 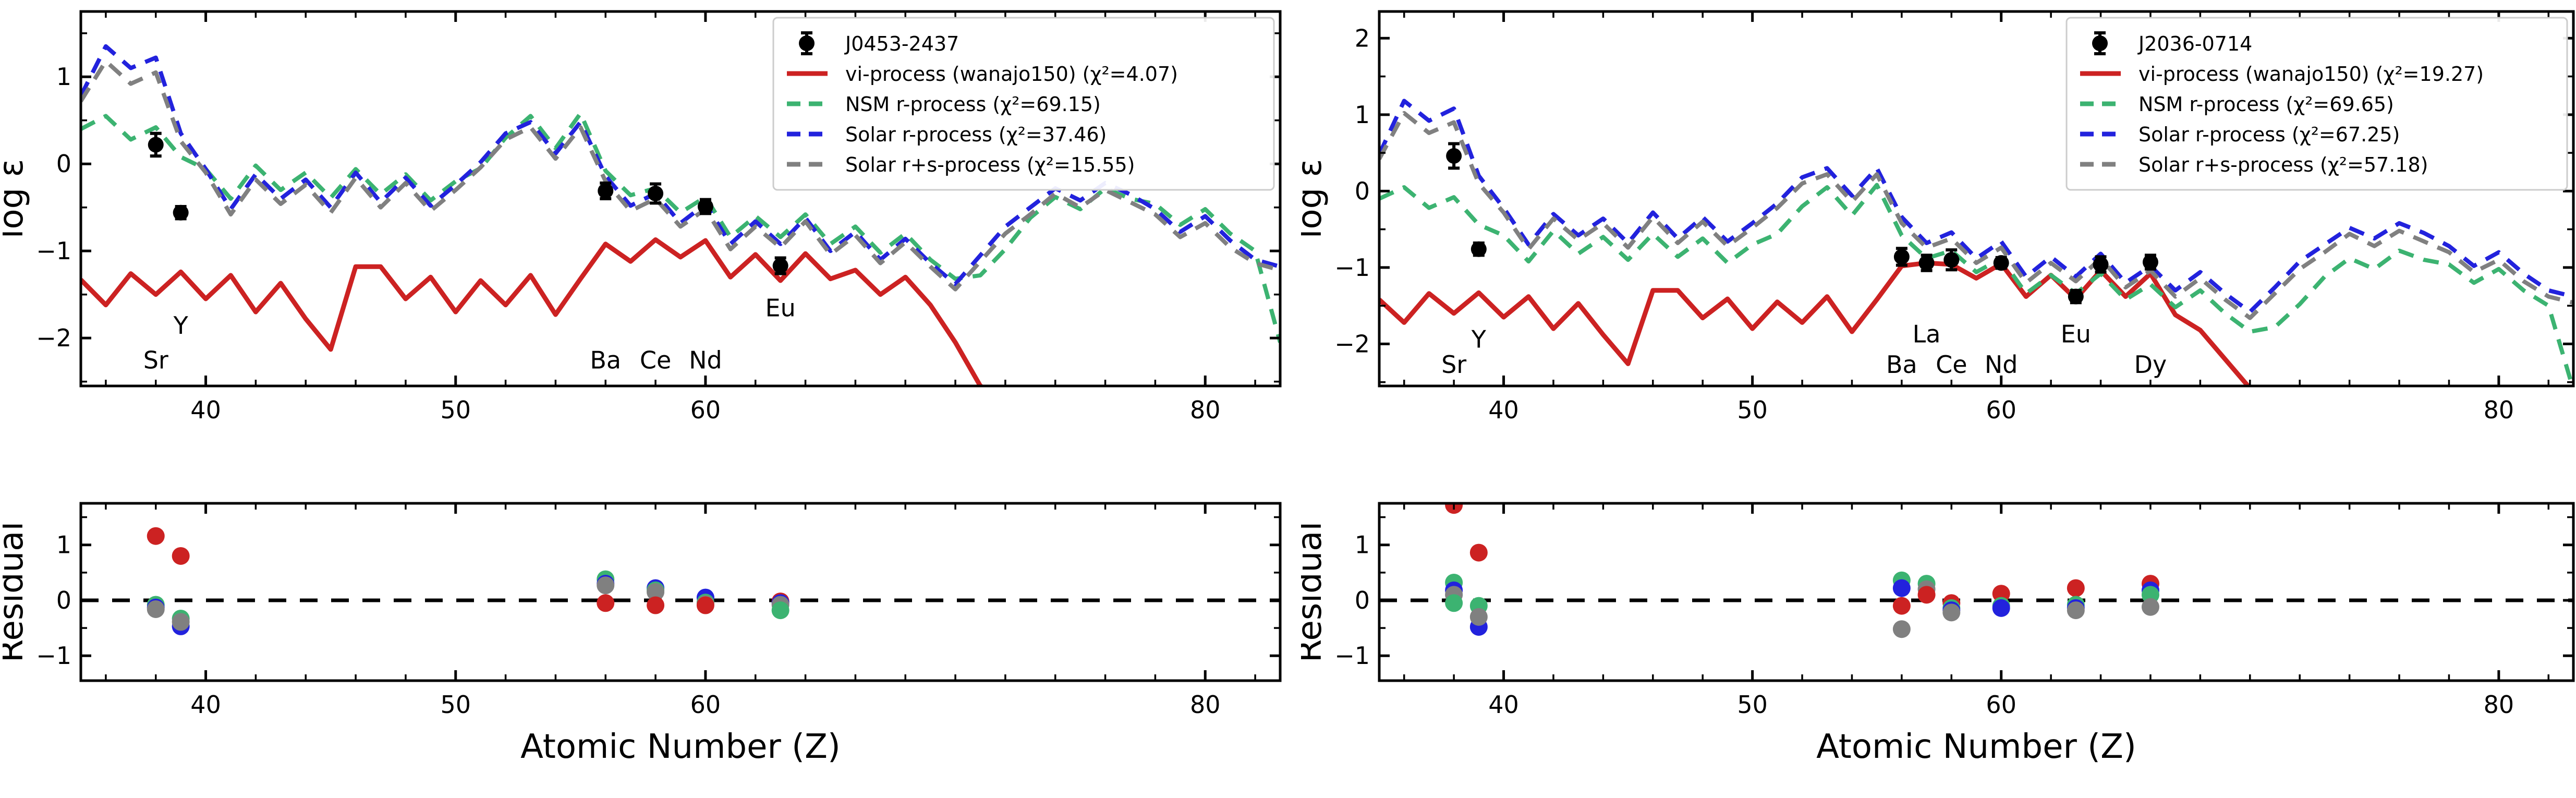 What do you see at coordinates (1479, 340) in the screenshot?
I see `element-label: Y` at bounding box center [1479, 340].